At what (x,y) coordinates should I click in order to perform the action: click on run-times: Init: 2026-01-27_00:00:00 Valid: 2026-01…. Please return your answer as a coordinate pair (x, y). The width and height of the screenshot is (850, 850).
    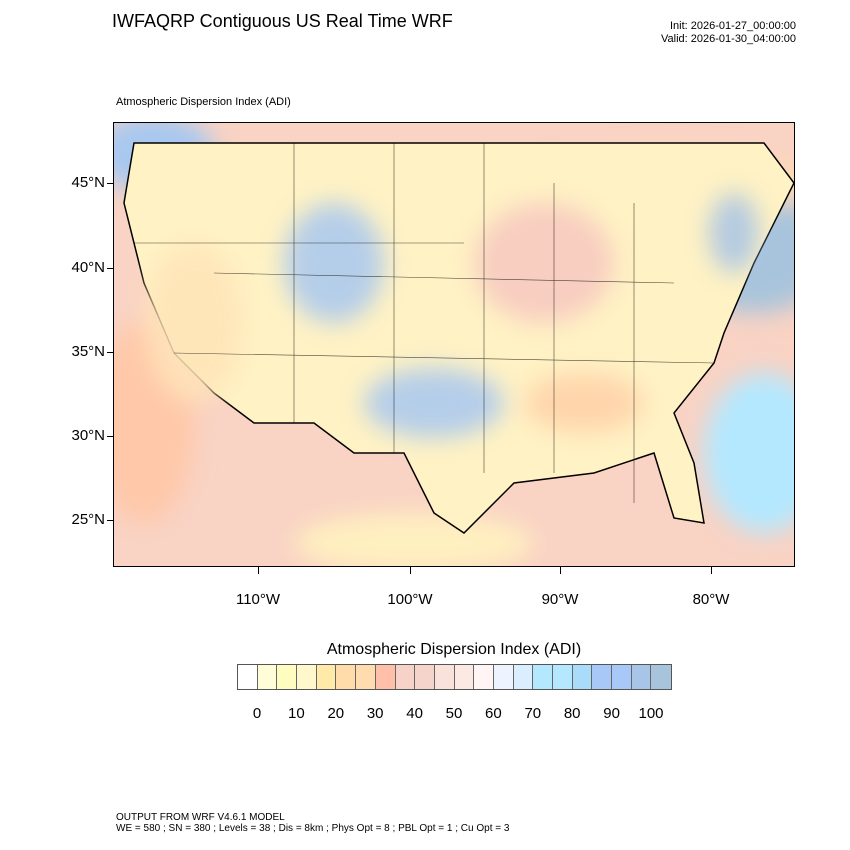
    Looking at the image, I should click on (728, 33).